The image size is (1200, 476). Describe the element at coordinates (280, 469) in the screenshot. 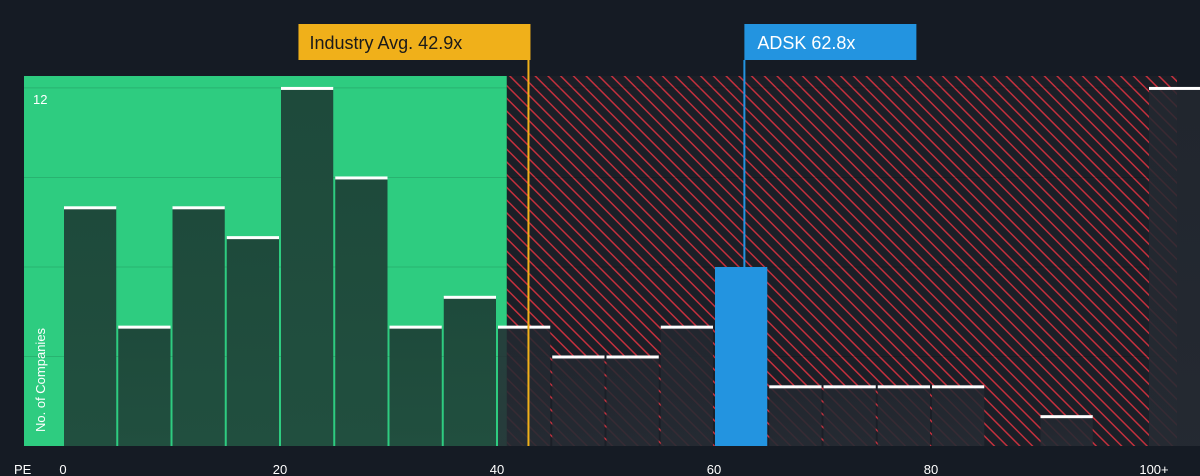

I see `x-tick-label: 20` at that location.